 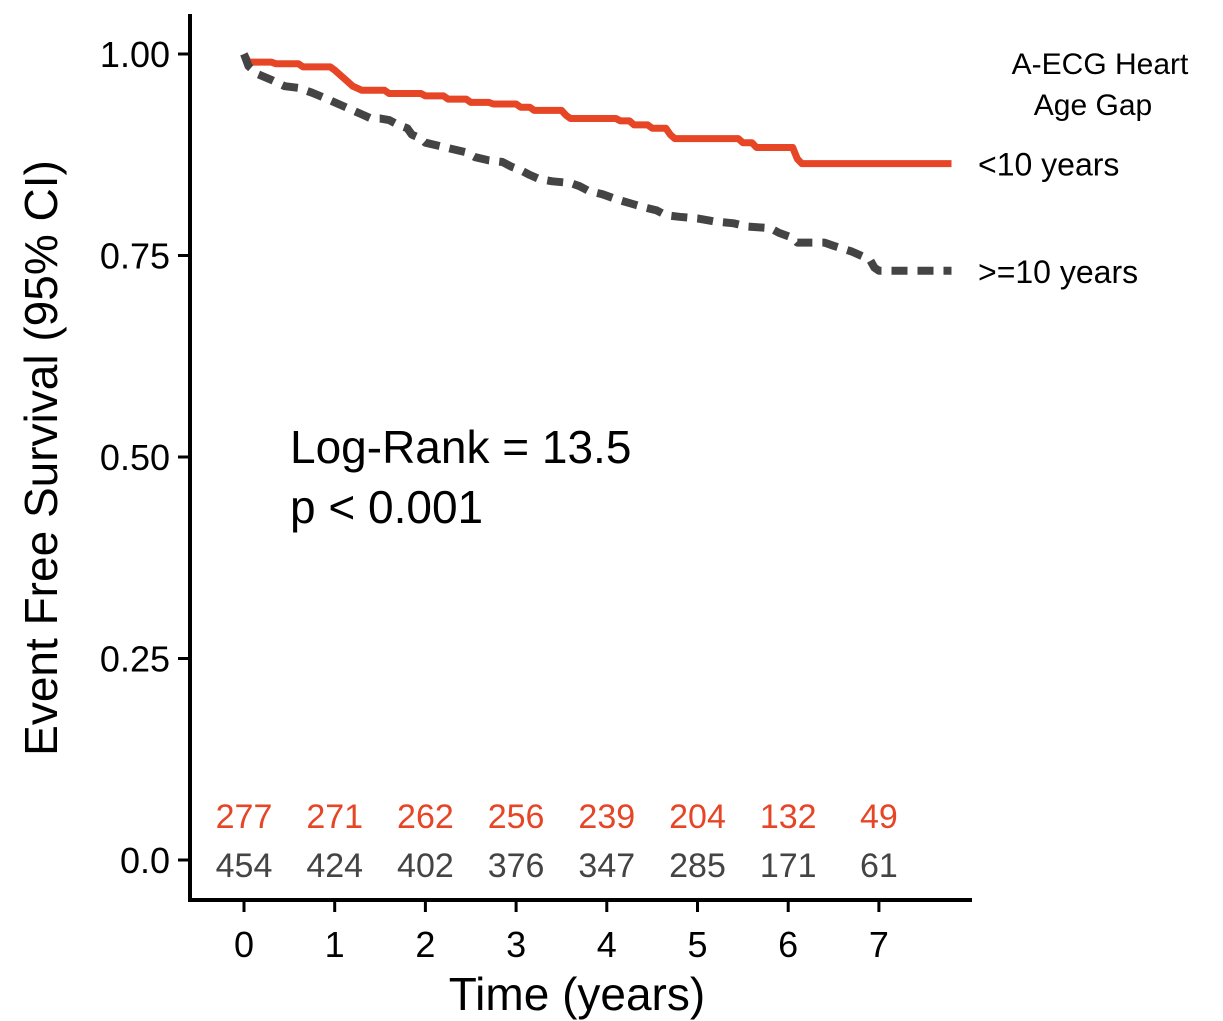 I want to click on legend: A-ECG Heart Age Gap <10 years >=10 years, so click(x=1083, y=169).